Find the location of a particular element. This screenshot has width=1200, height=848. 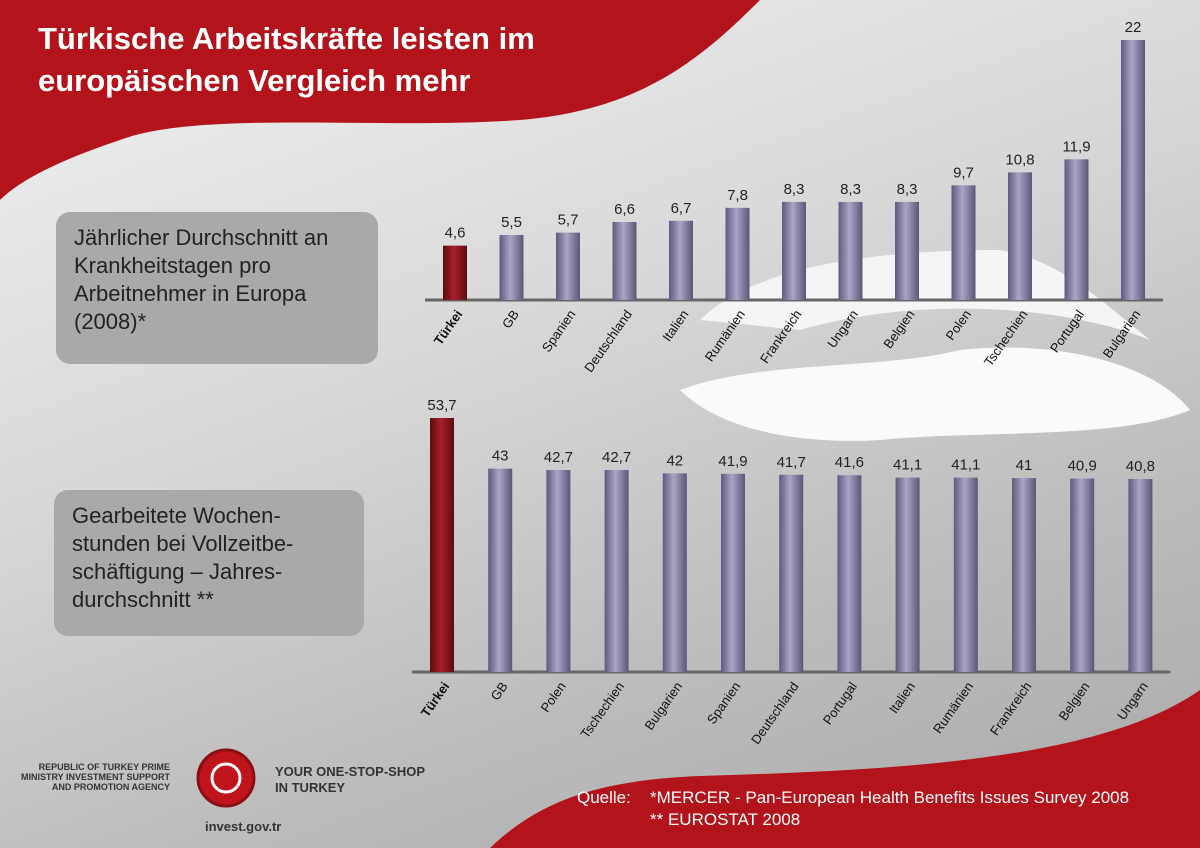

data-label: 5,7 is located at coordinates (568, 220).